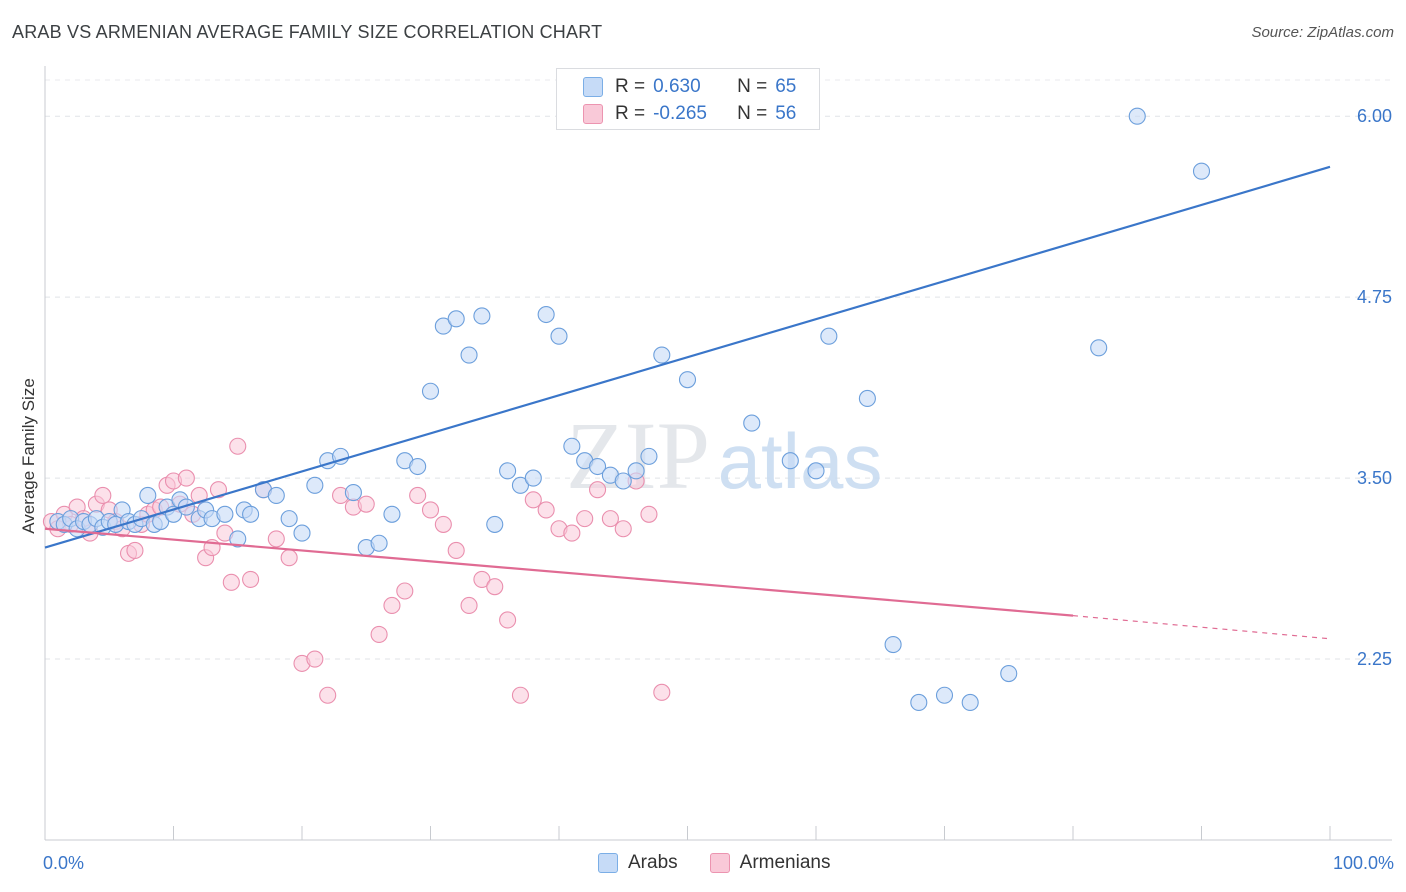 This screenshot has height=892, width=1406. I want to click on legend-n-value-arabs: 65, so click(786, 86).